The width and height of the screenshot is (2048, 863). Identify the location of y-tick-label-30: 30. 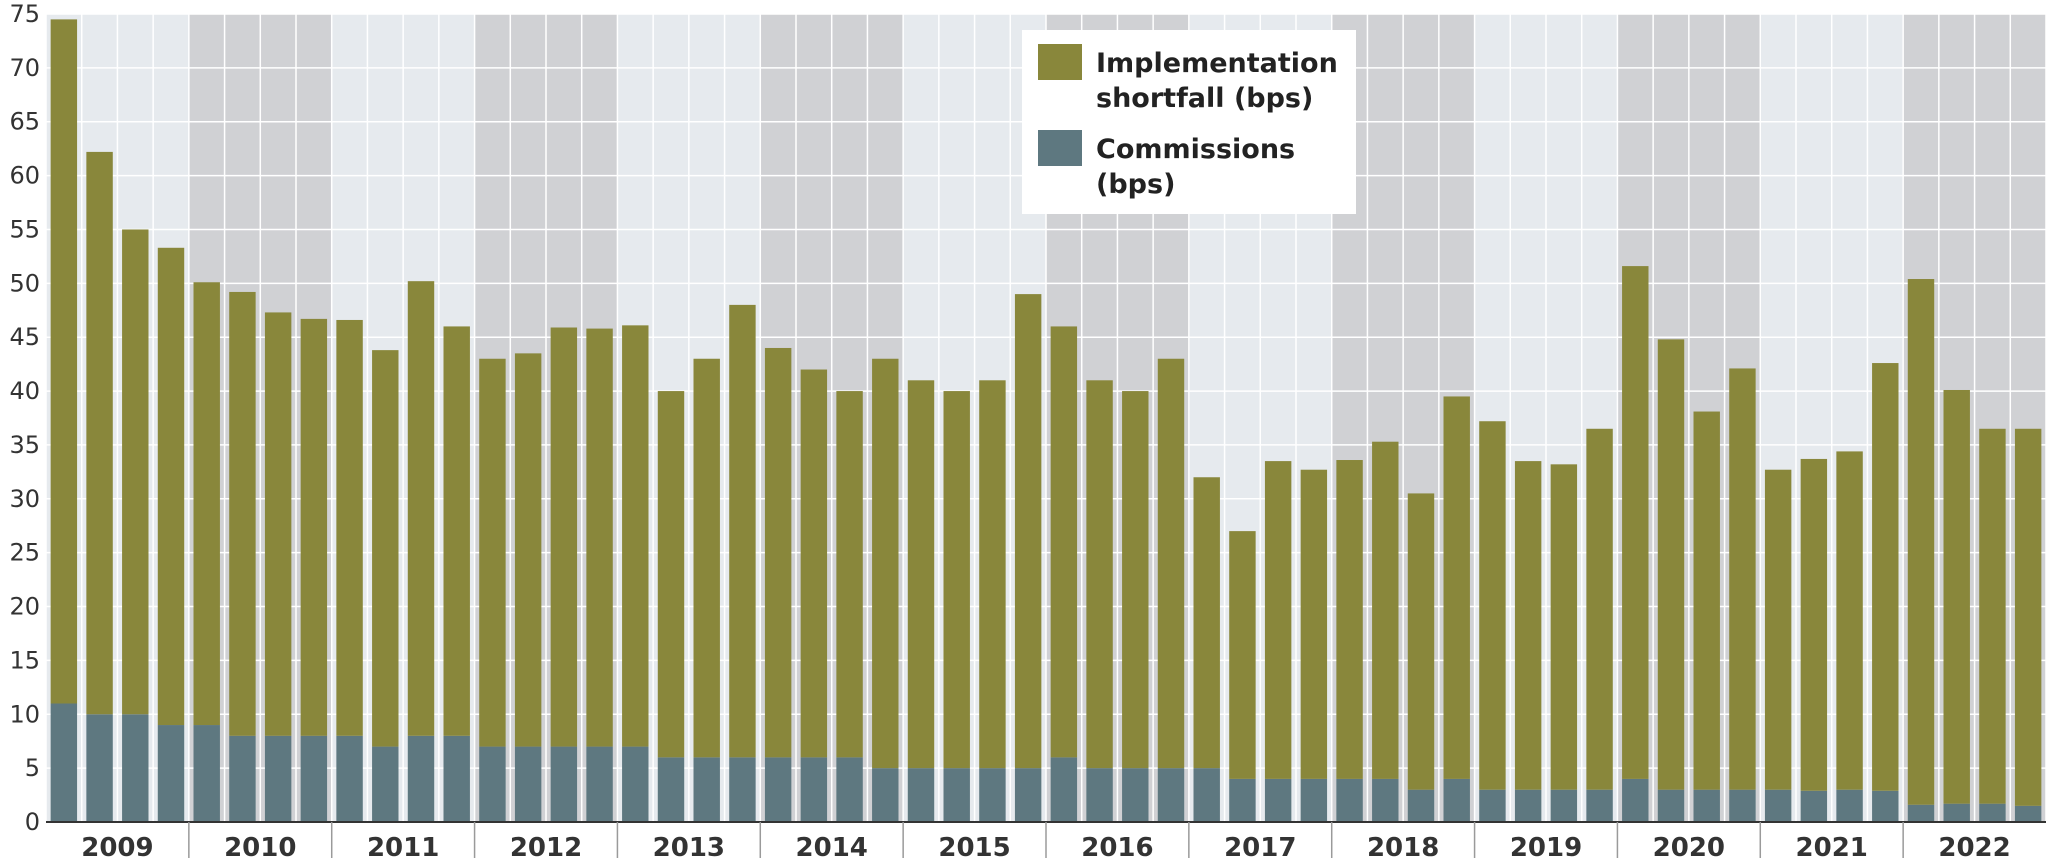
(24, 499).